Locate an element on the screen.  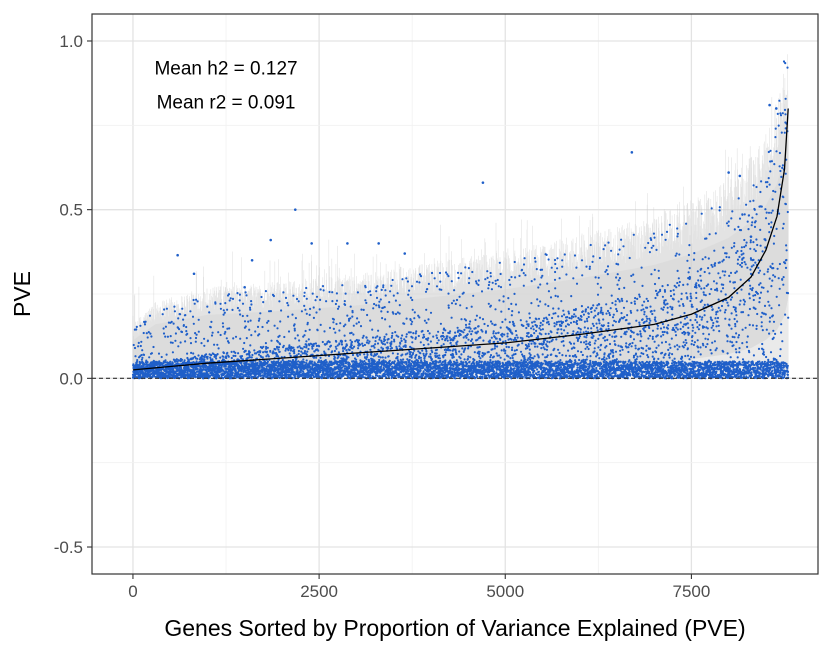
x-tick-label: 0 is located at coordinates (132, 591).